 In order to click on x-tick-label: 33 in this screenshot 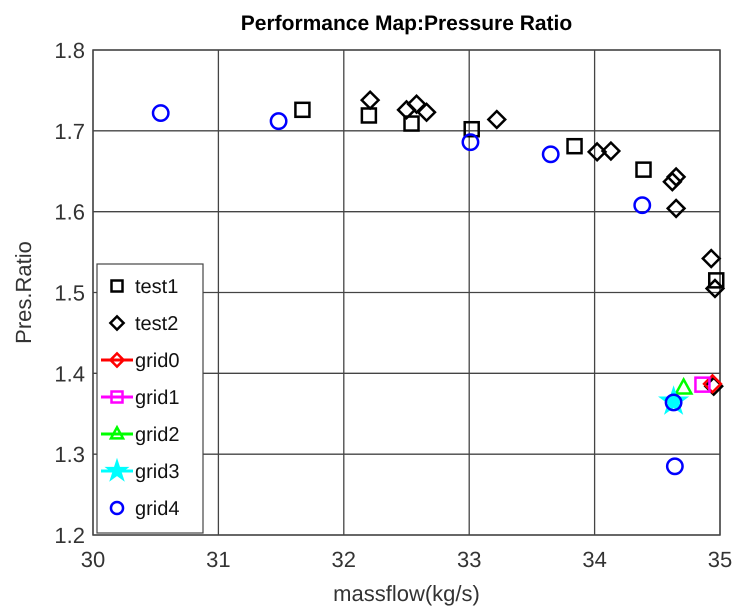, I will do `click(469, 559)`.